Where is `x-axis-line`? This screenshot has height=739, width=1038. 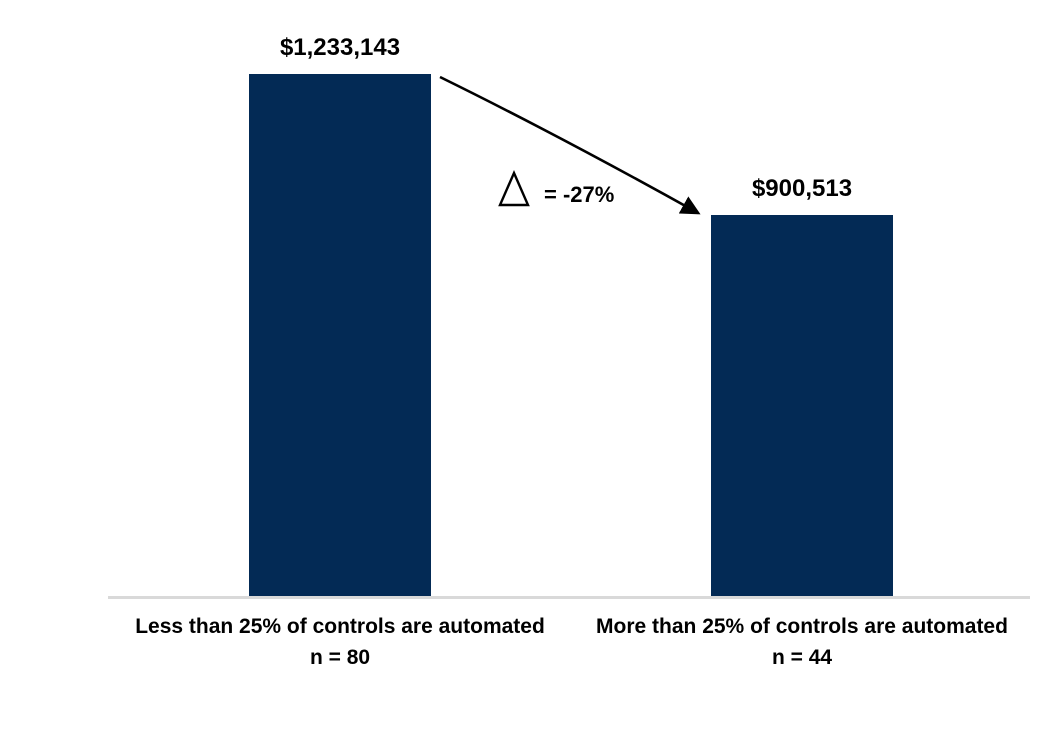
x-axis-line is located at coordinates (569, 597).